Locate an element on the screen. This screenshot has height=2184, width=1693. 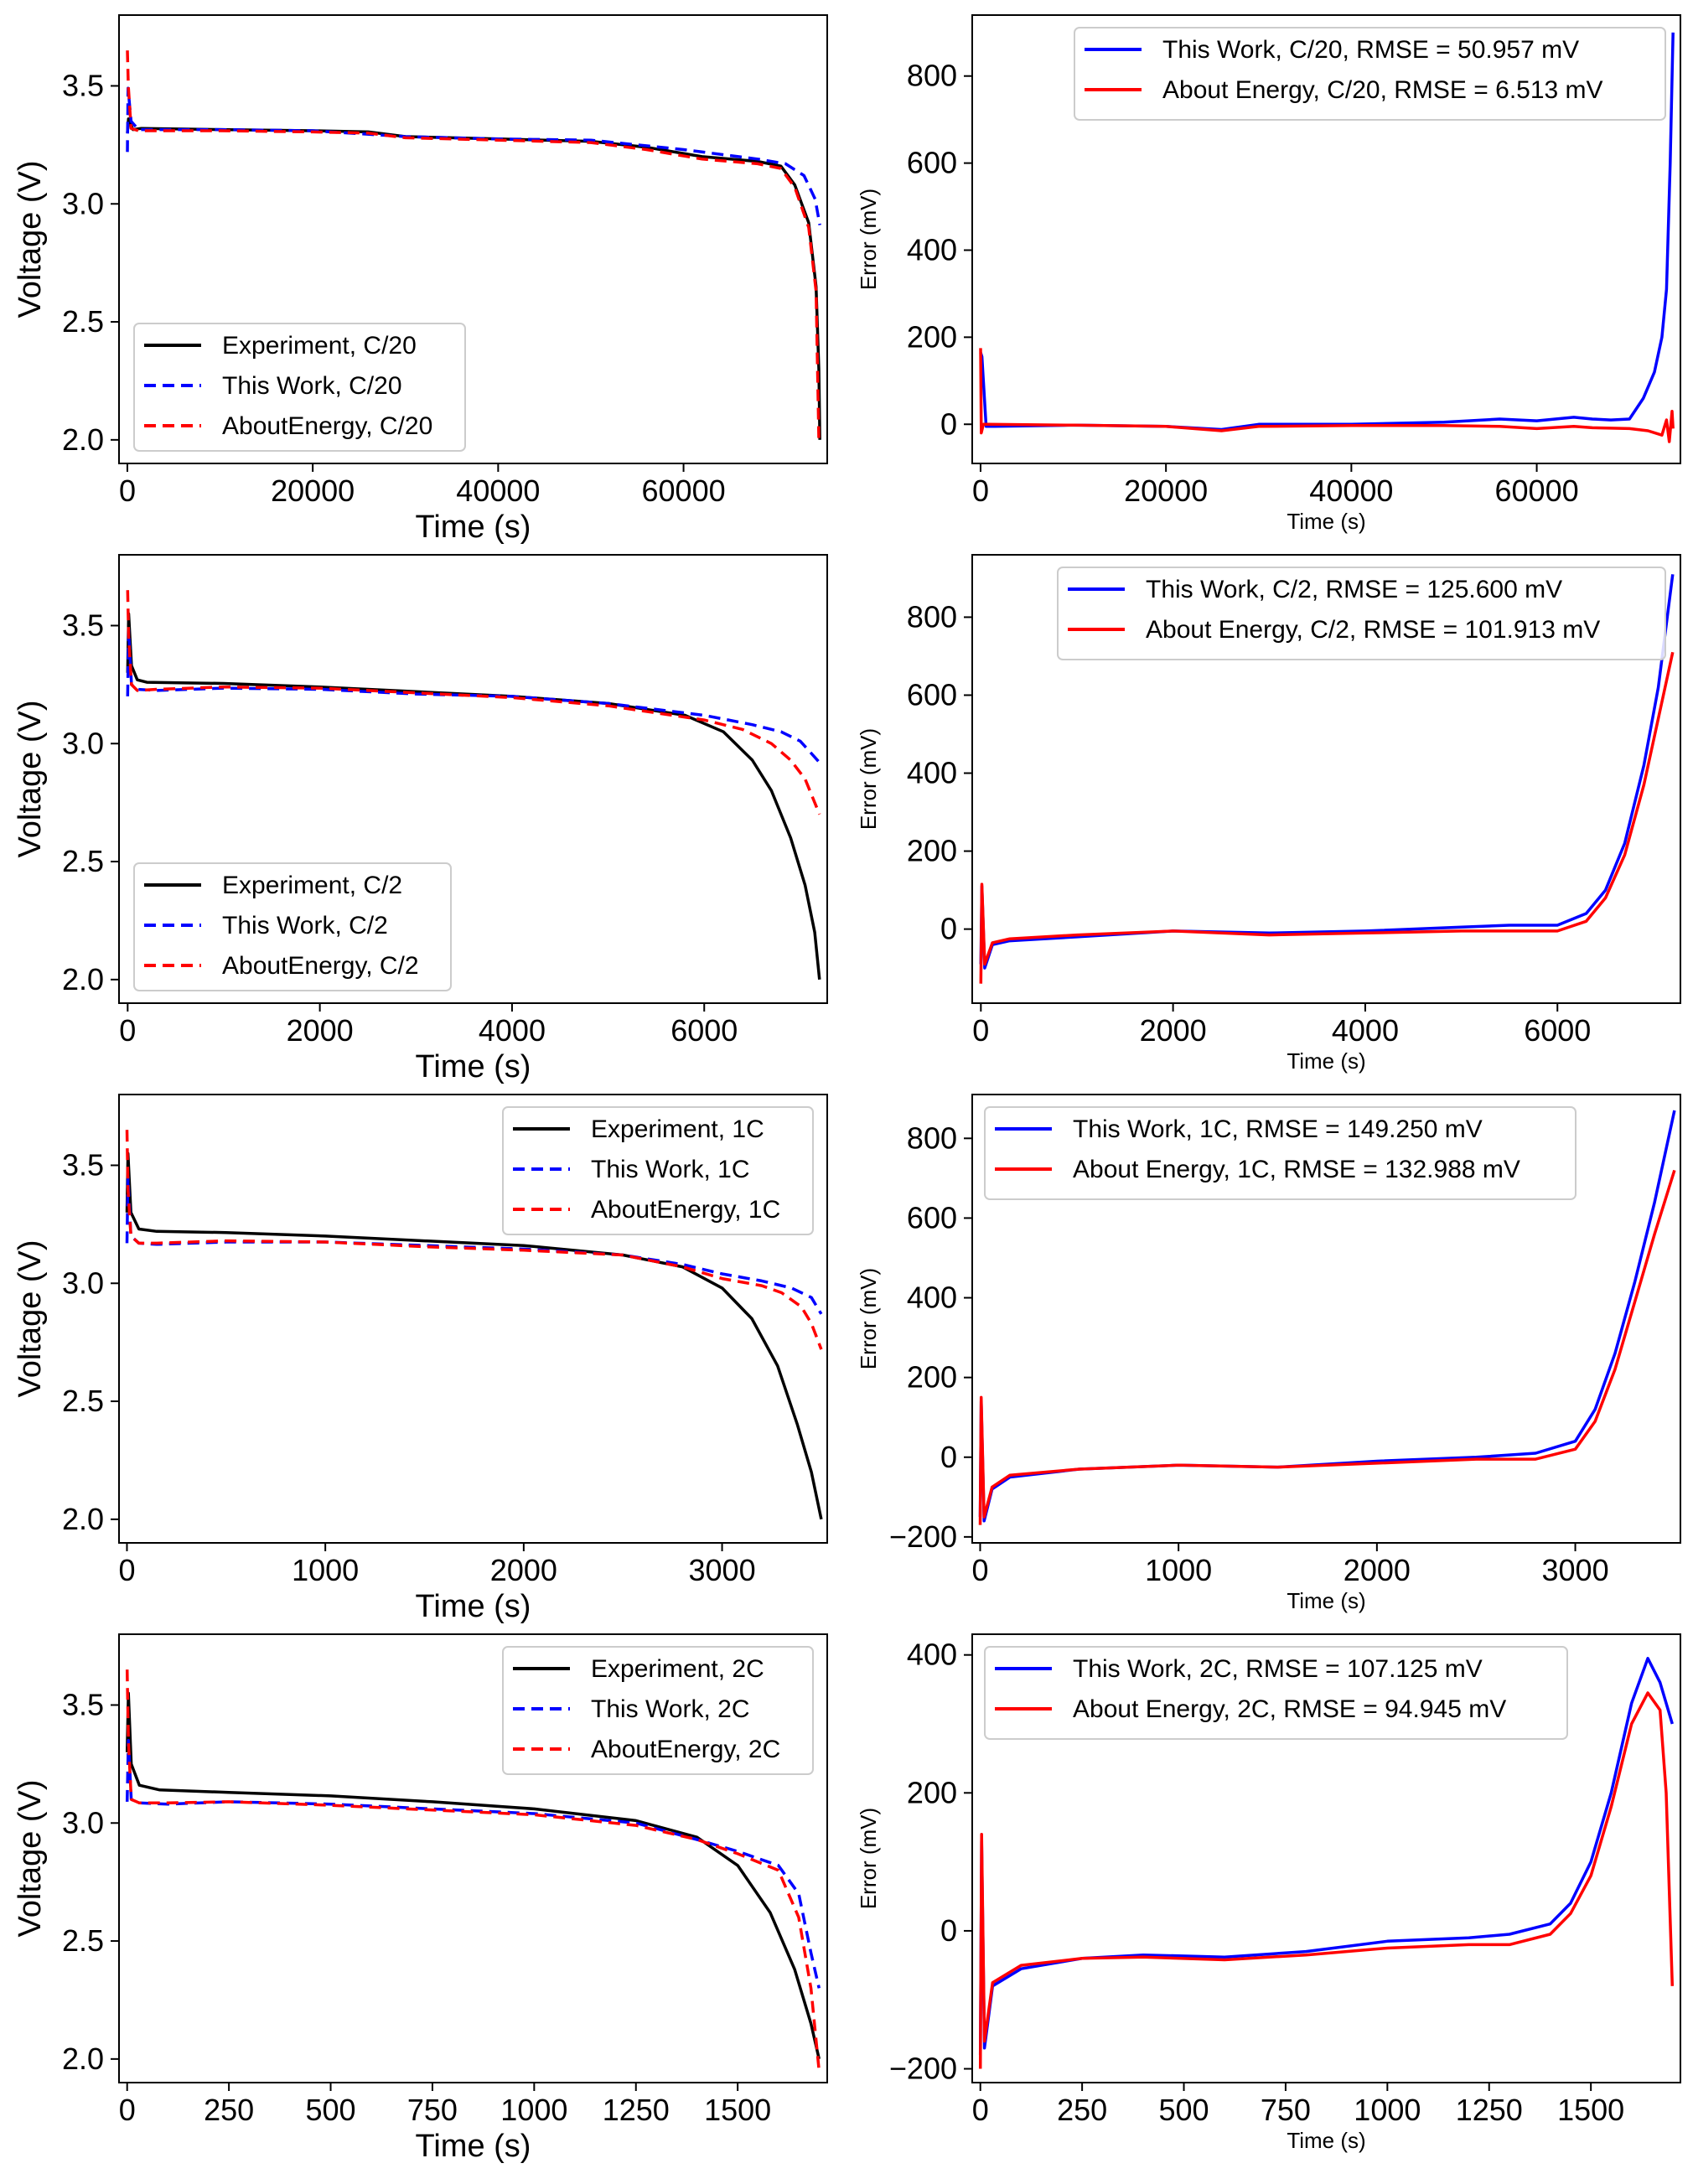
legend-entry-label: About Energy, C/2, RMSE = 101.913 mV is located at coordinates (1373, 630).